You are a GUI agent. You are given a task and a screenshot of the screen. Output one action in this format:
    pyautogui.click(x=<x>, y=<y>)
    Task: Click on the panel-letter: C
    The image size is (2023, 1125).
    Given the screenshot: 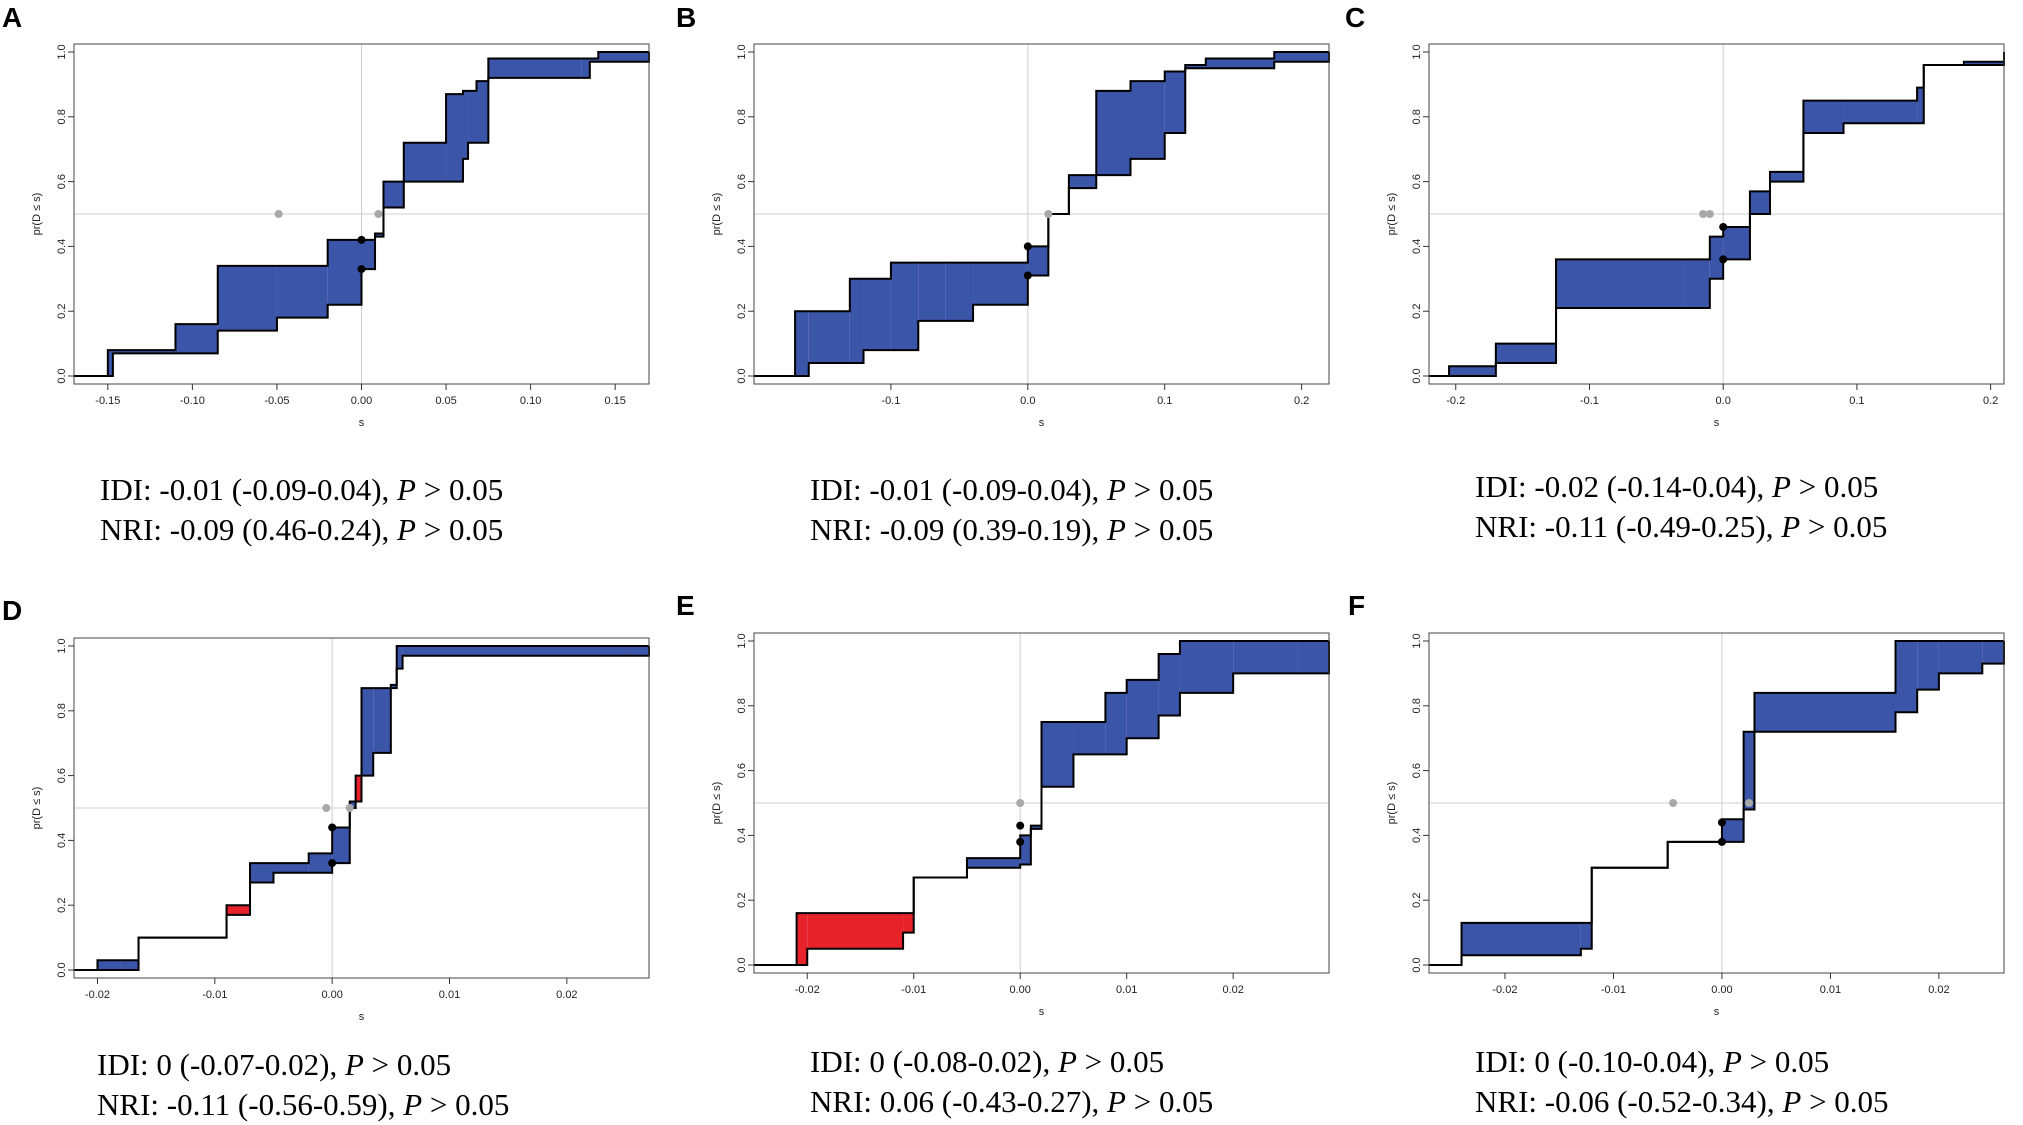 What is the action you would take?
    pyautogui.click(x=1355, y=17)
    